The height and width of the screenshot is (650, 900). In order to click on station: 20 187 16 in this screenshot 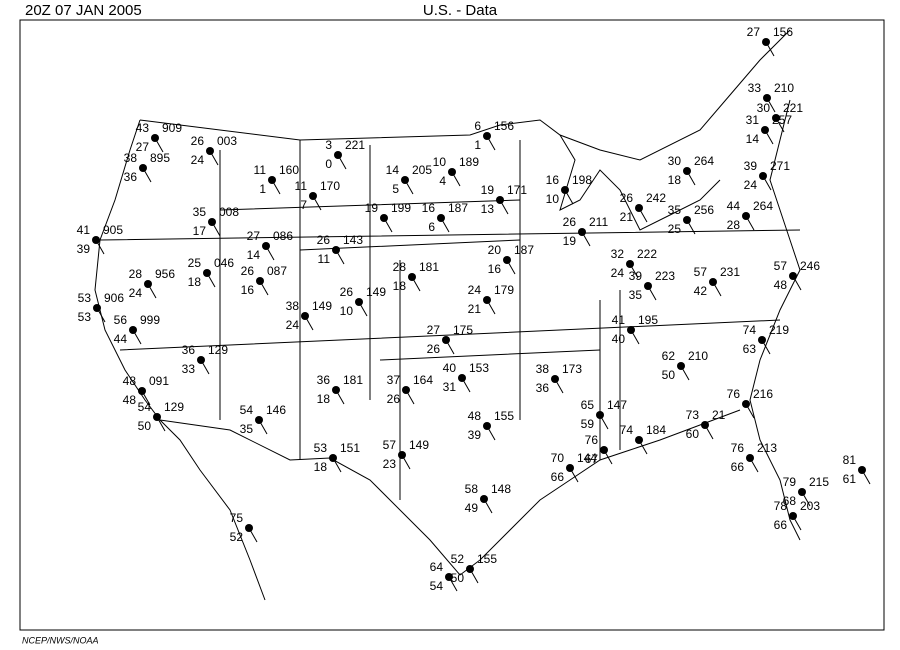, I will do `click(511, 259)`.